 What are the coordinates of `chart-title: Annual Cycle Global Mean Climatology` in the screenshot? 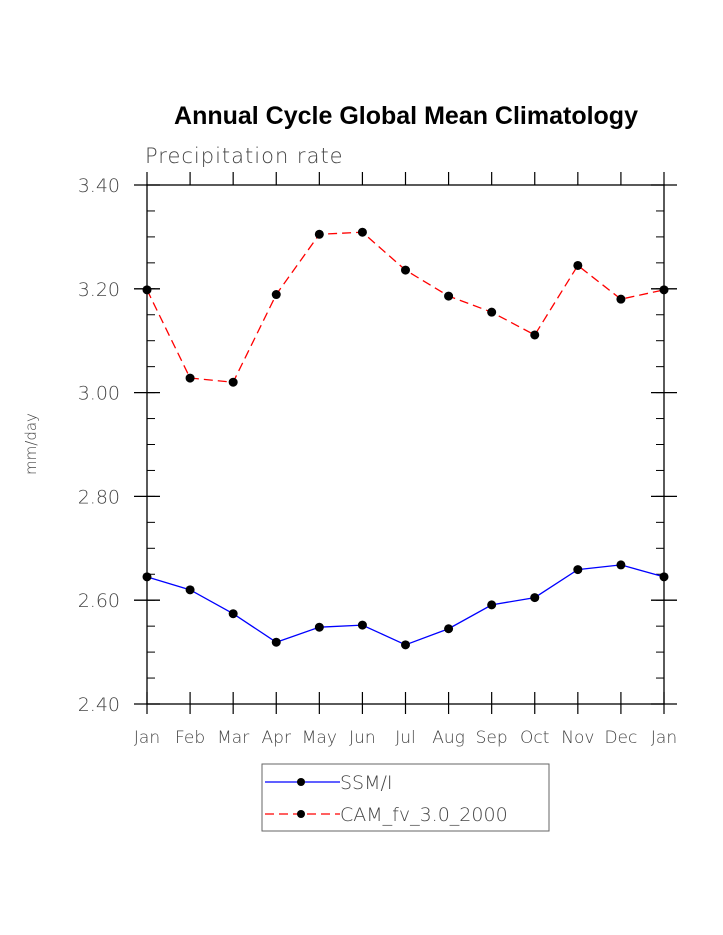 It's located at (406, 116).